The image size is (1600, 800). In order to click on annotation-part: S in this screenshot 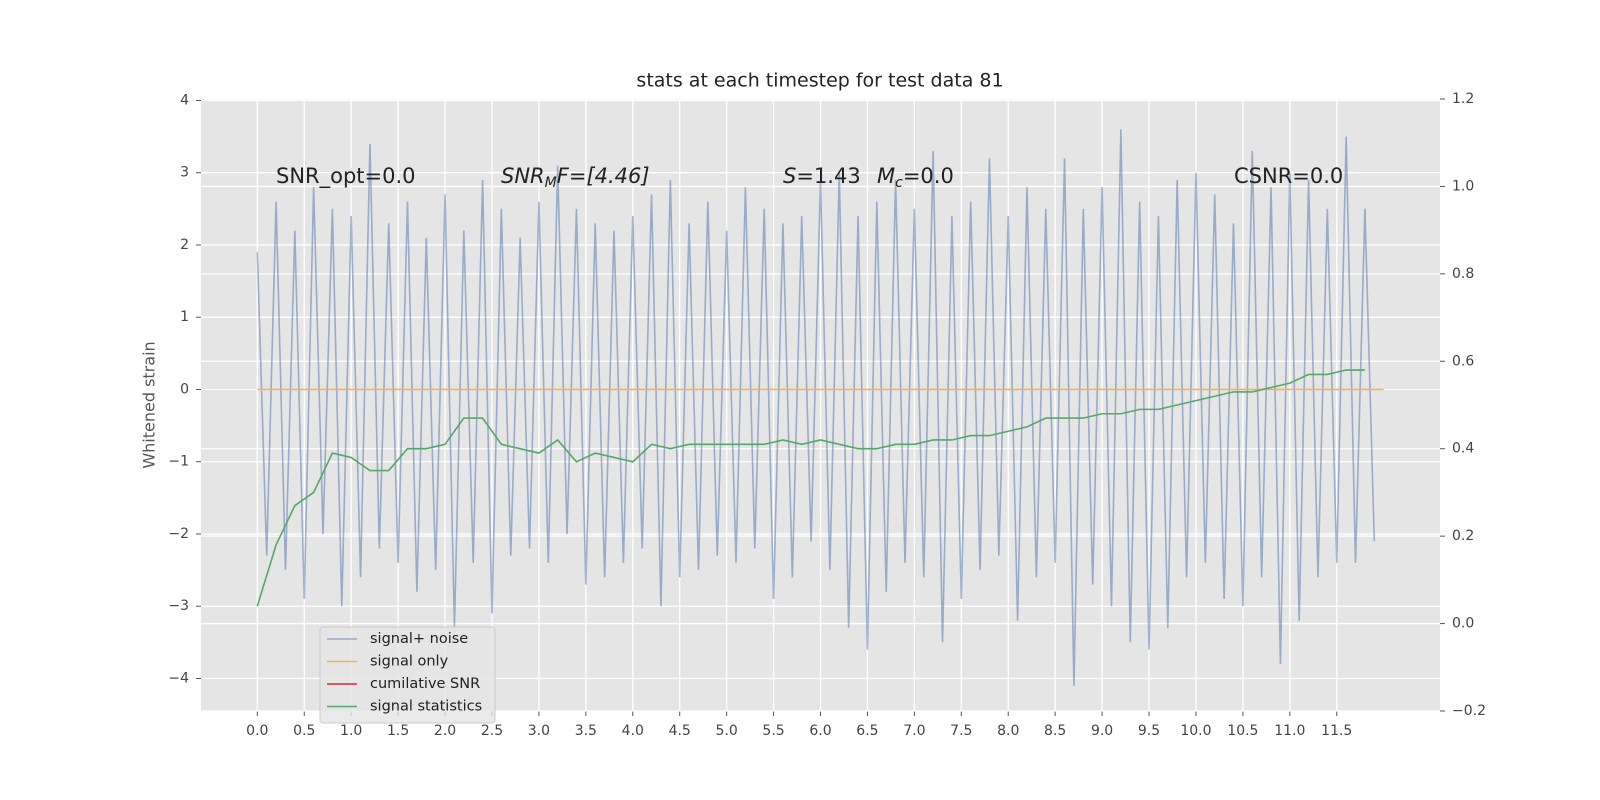, I will do `click(789, 176)`.